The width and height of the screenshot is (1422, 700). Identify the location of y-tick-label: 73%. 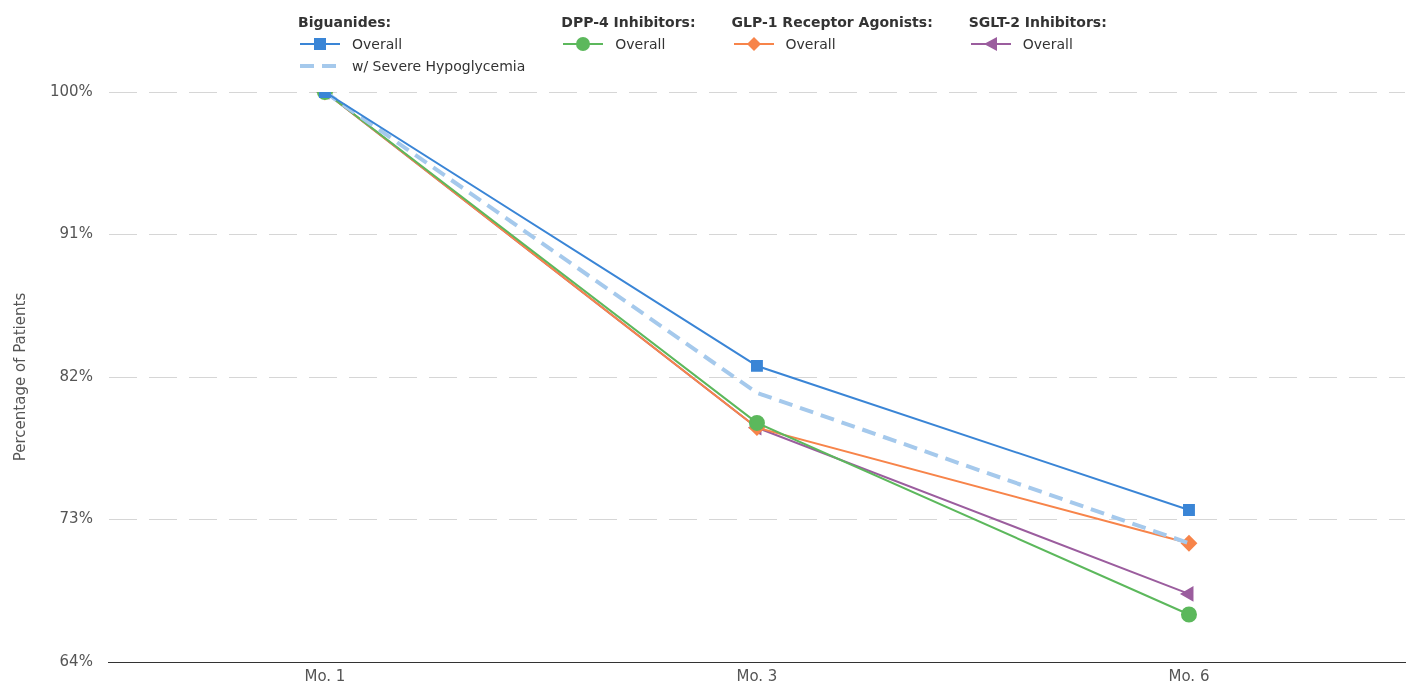
(76, 518).